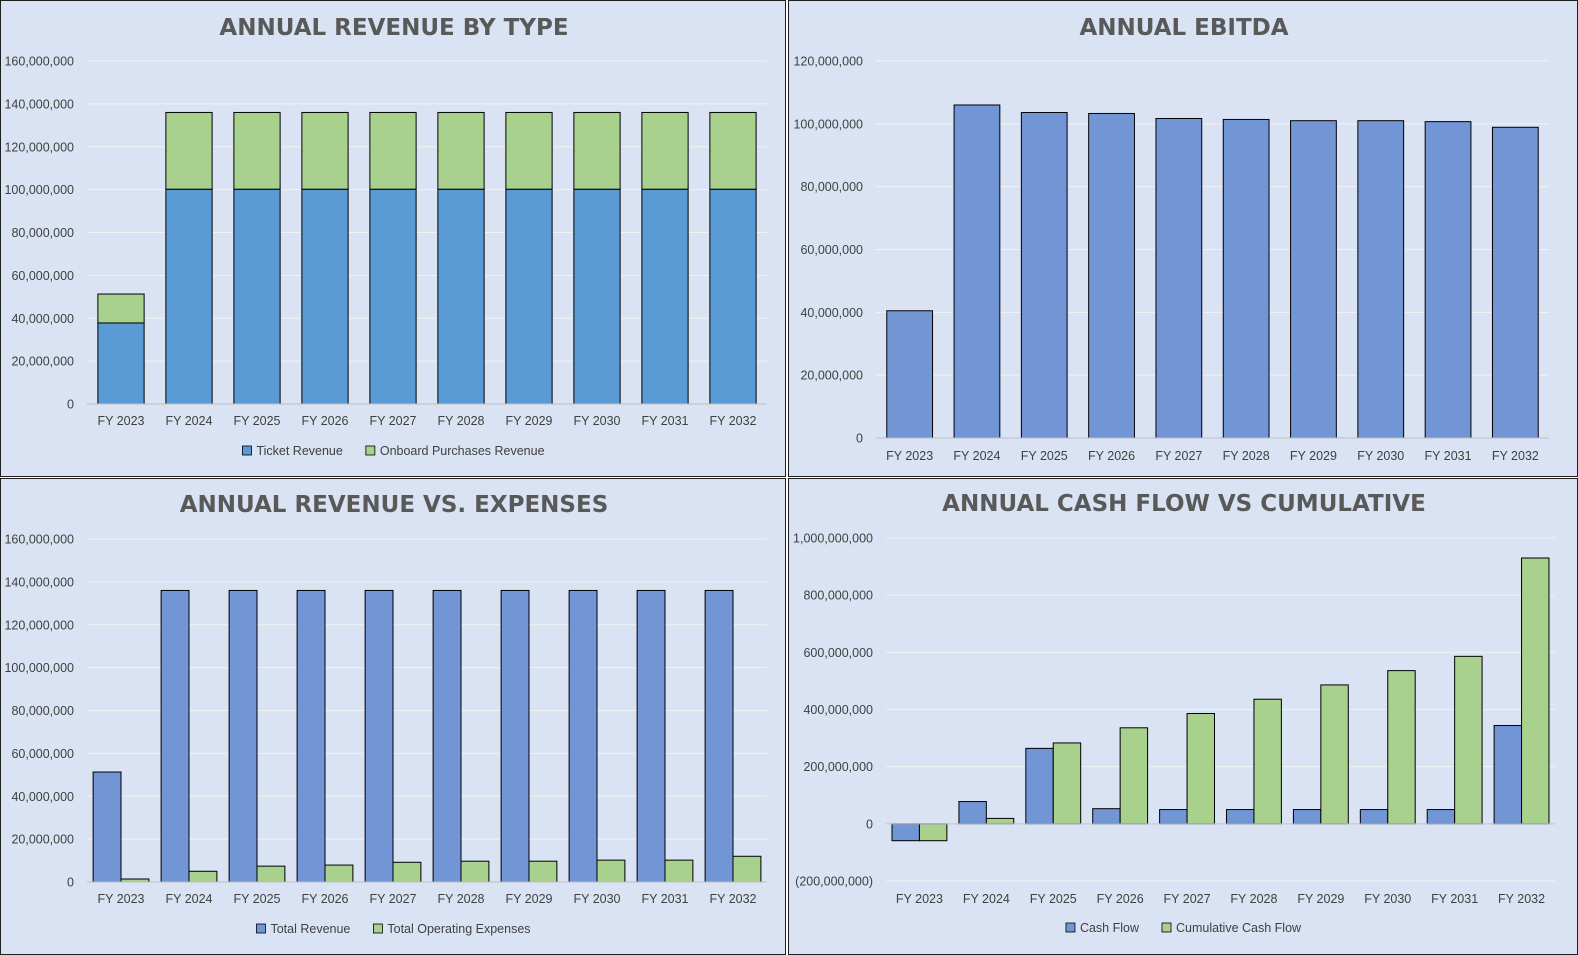 The height and width of the screenshot is (955, 1578). What do you see at coordinates (1448, 456) in the screenshot?
I see `x-tick-label: FY 2031` at bounding box center [1448, 456].